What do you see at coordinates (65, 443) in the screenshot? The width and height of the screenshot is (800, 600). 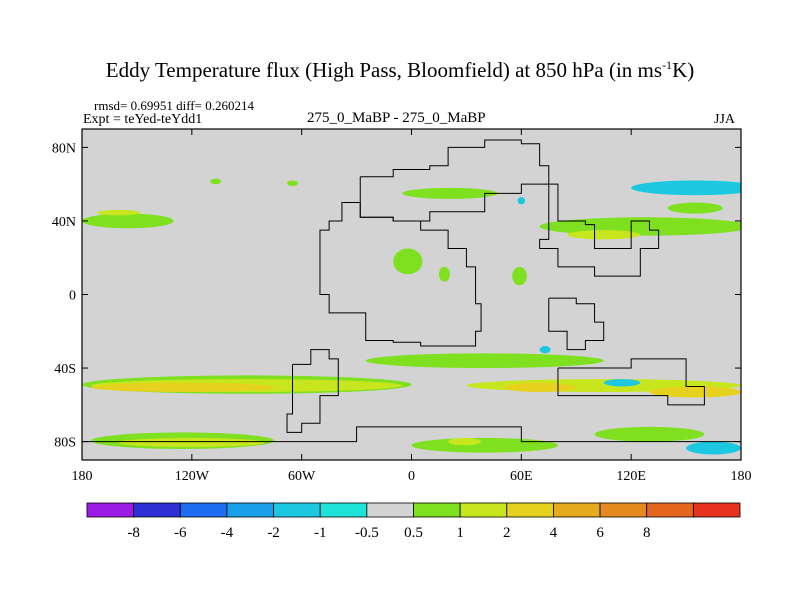 I see `y-tick-label: 80S` at bounding box center [65, 443].